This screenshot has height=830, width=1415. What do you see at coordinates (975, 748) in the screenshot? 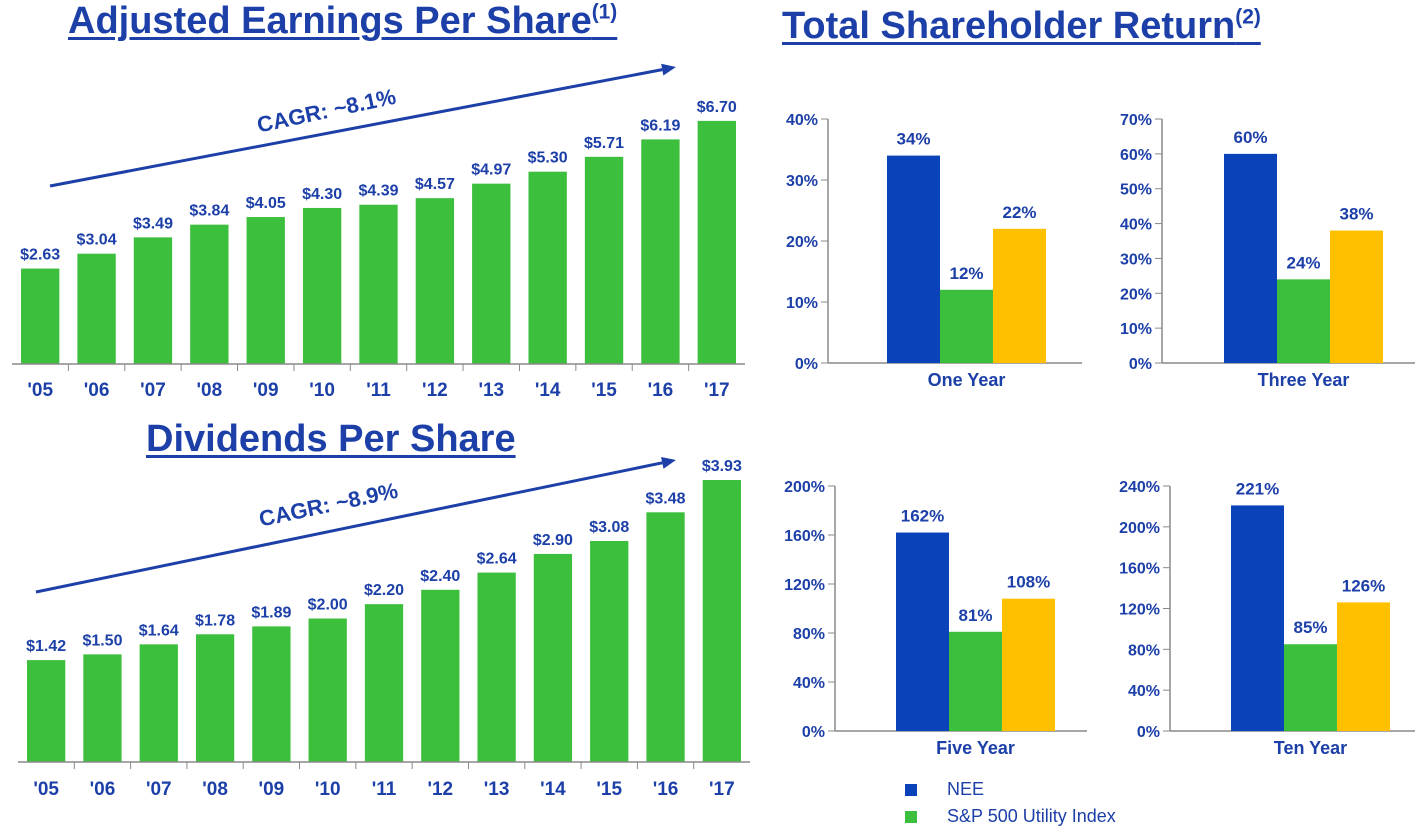
I see `tsr-five-year-category-label: Five Year` at bounding box center [975, 748].